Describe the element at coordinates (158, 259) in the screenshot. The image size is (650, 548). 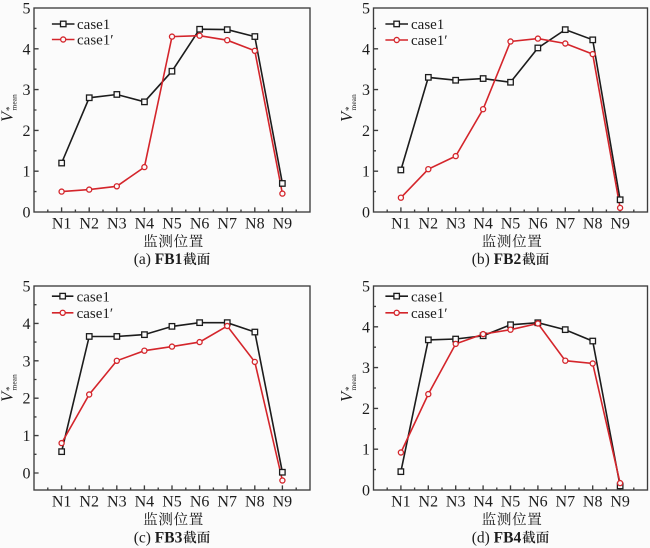
I see `svg-text: (a) FB1` at that location.